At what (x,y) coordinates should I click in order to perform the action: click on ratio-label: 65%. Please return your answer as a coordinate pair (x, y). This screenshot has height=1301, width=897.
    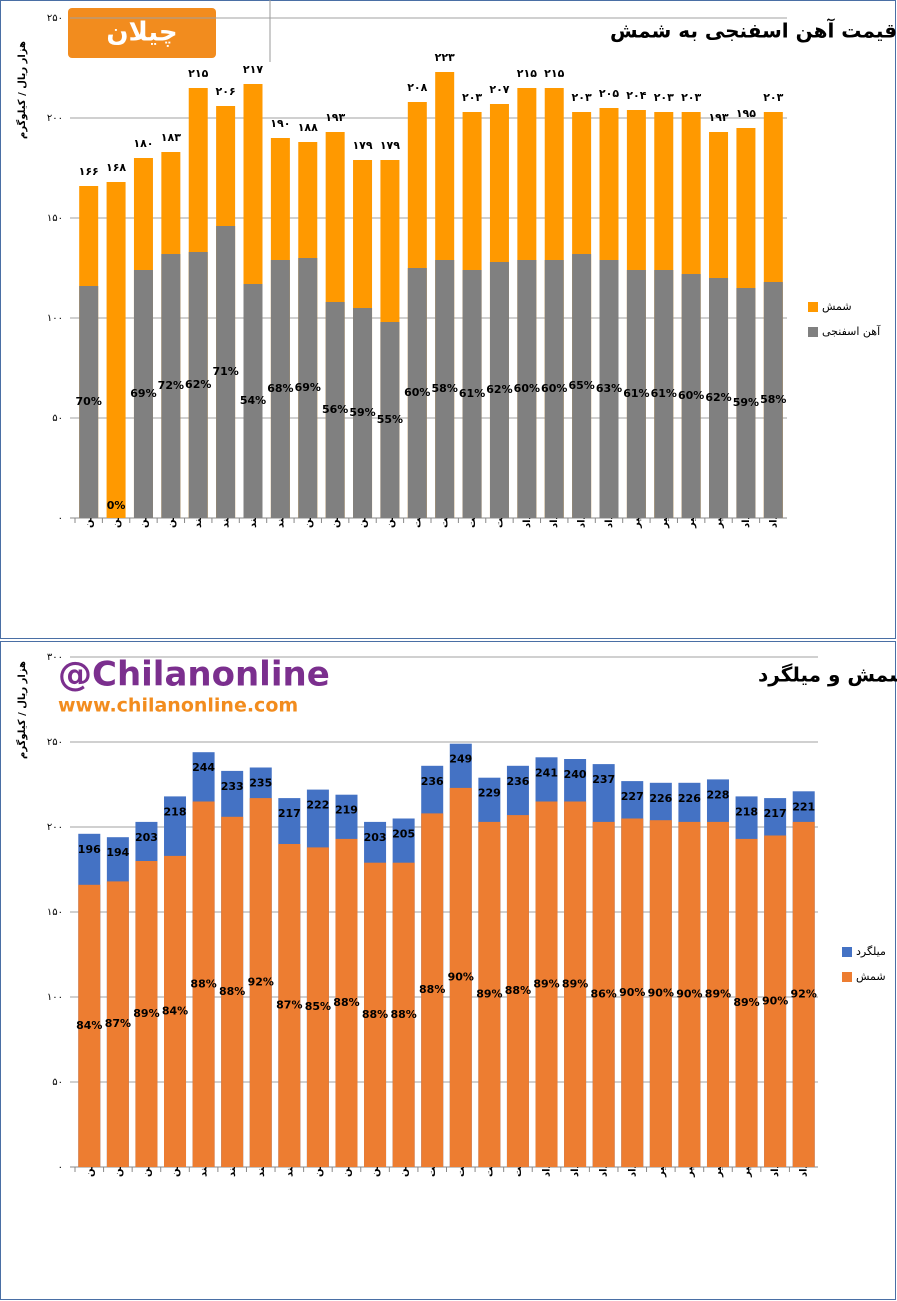
    Looking at the image, I should click on (581, 385).